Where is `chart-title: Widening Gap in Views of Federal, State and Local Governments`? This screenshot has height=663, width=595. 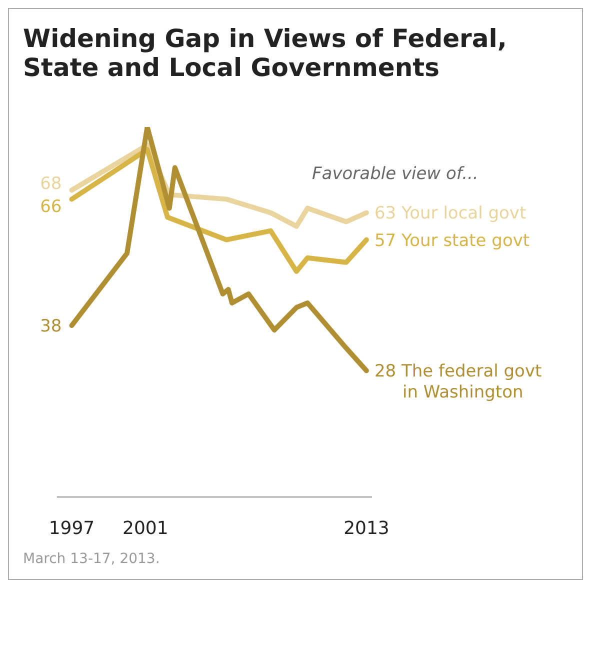
chart-title: Widening Gap in Views of Federal, State and Local Governments is located at coordinates (265, 52).